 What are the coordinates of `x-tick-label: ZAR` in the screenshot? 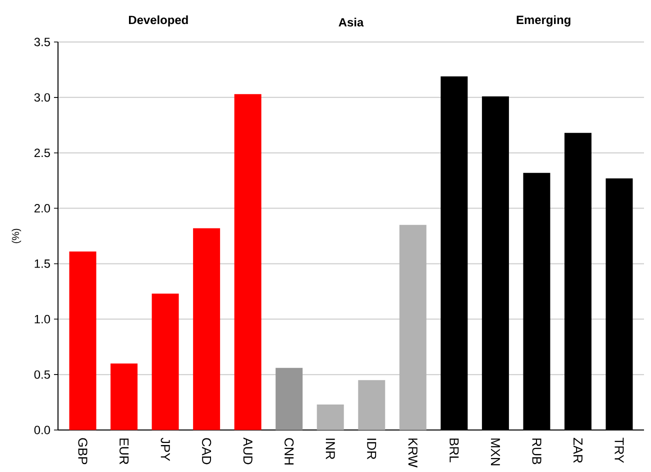 It's located at (578, 450).